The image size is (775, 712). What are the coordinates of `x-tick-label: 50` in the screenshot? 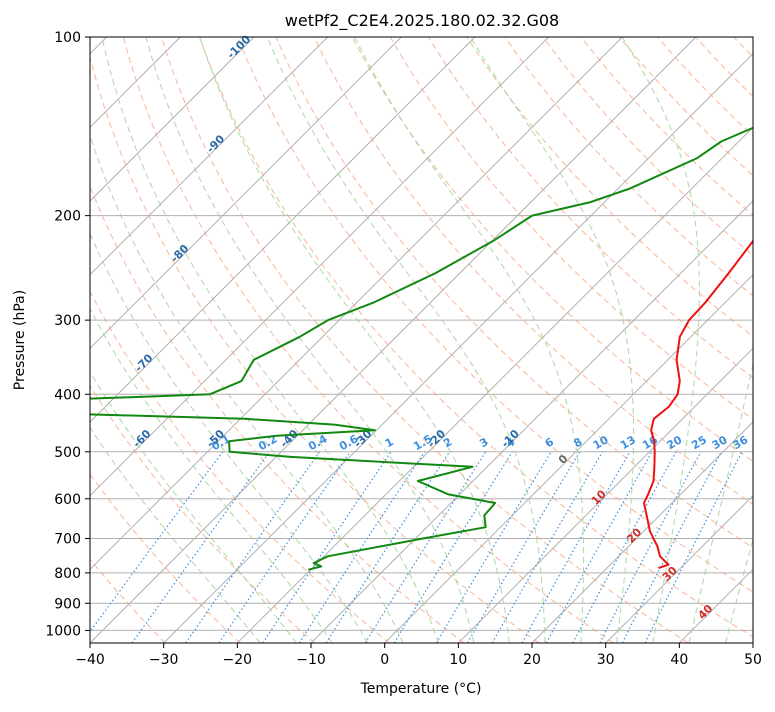 It's located at (753, 660).